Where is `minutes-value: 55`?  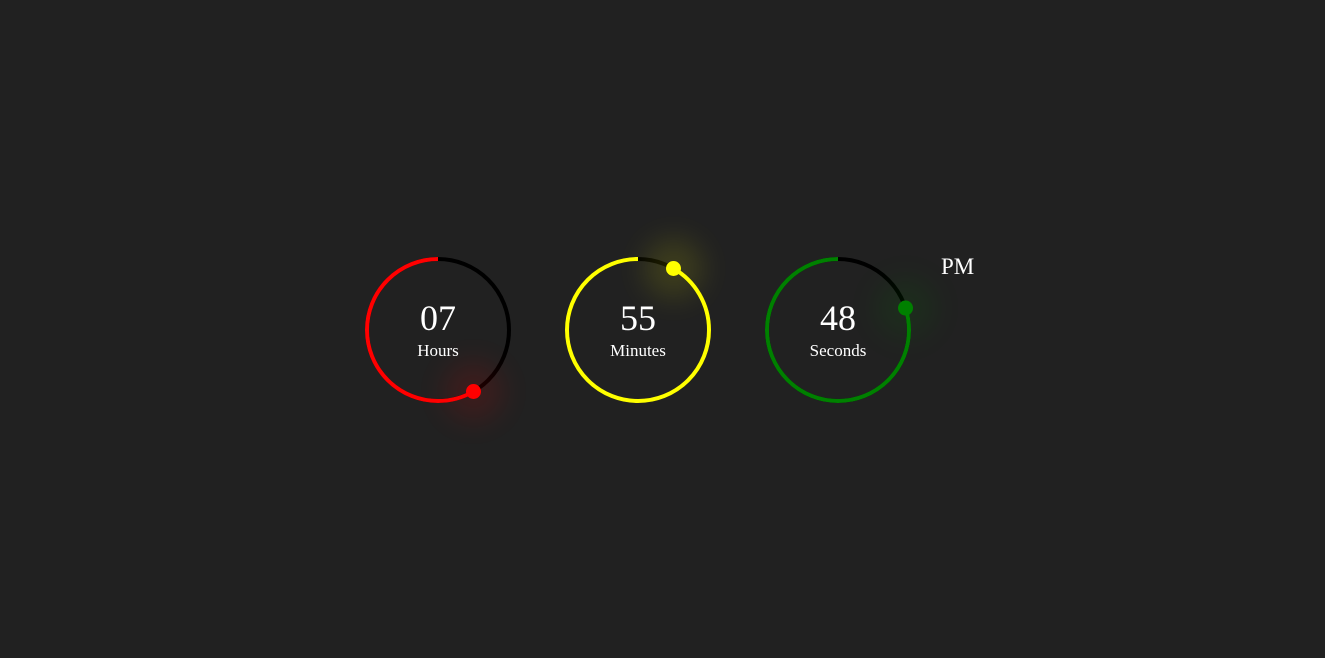
minutes-value: 55 is located at coordinates (638, 318).